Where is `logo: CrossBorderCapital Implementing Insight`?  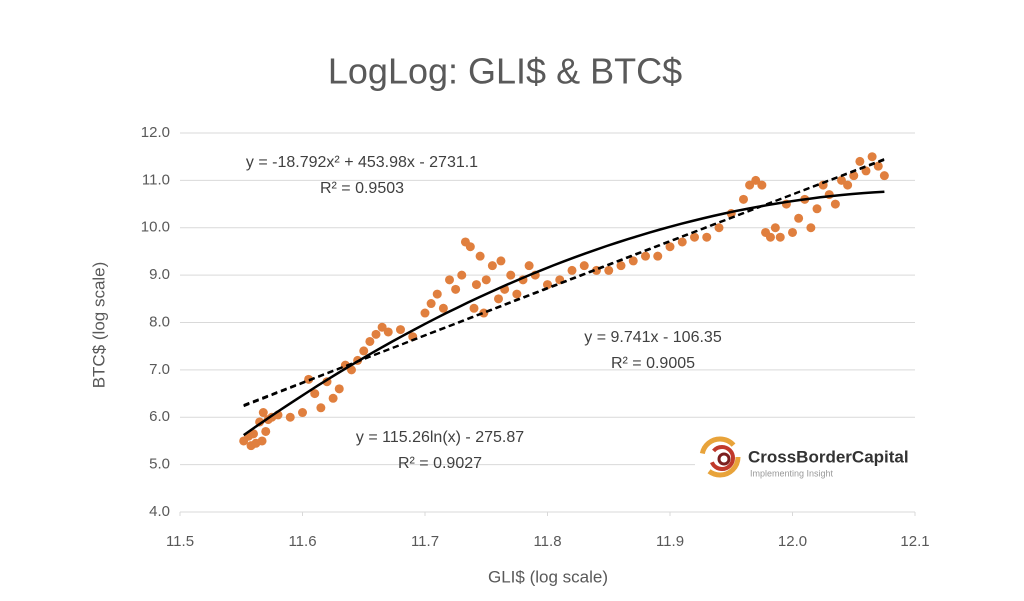 logo: CrossBorderCapital Implementing Insight is located at coordinates (806, 459).